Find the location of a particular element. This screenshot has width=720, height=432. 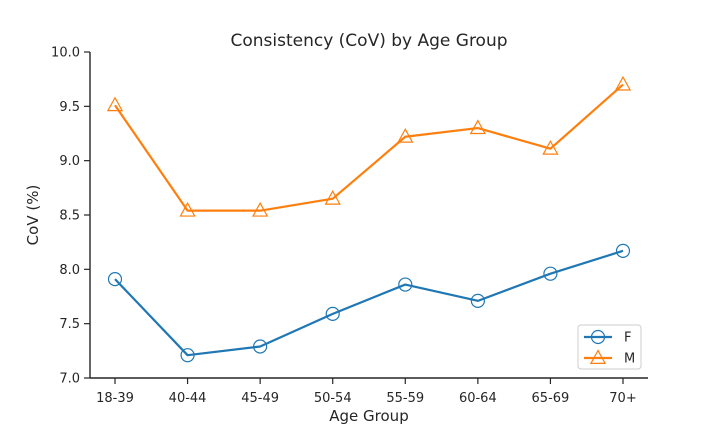

x-axis-label: Age Group is located at coordinates (368, 416).